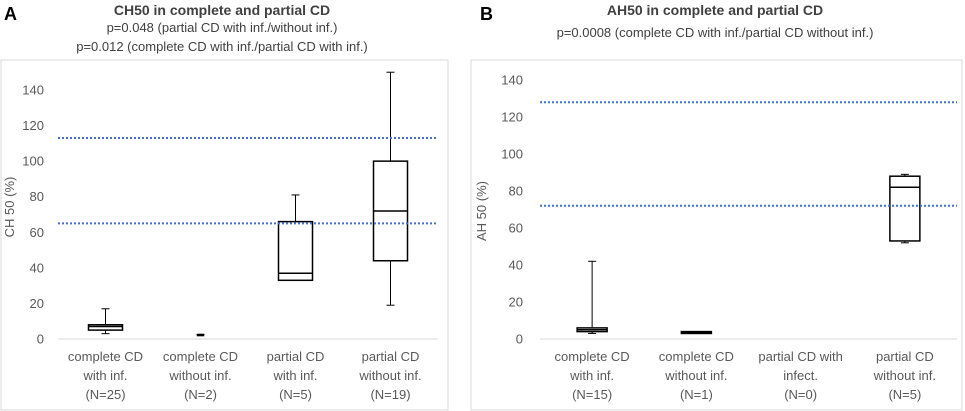 The width and height of the screenshot is (965, 411). I want to click on panel-letter-b: B, so click(486, 14).